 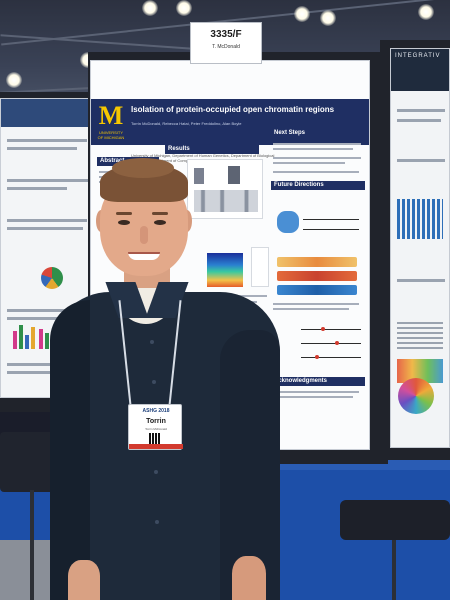 I want to click on data-table-figure, so click(x=420, y=219).